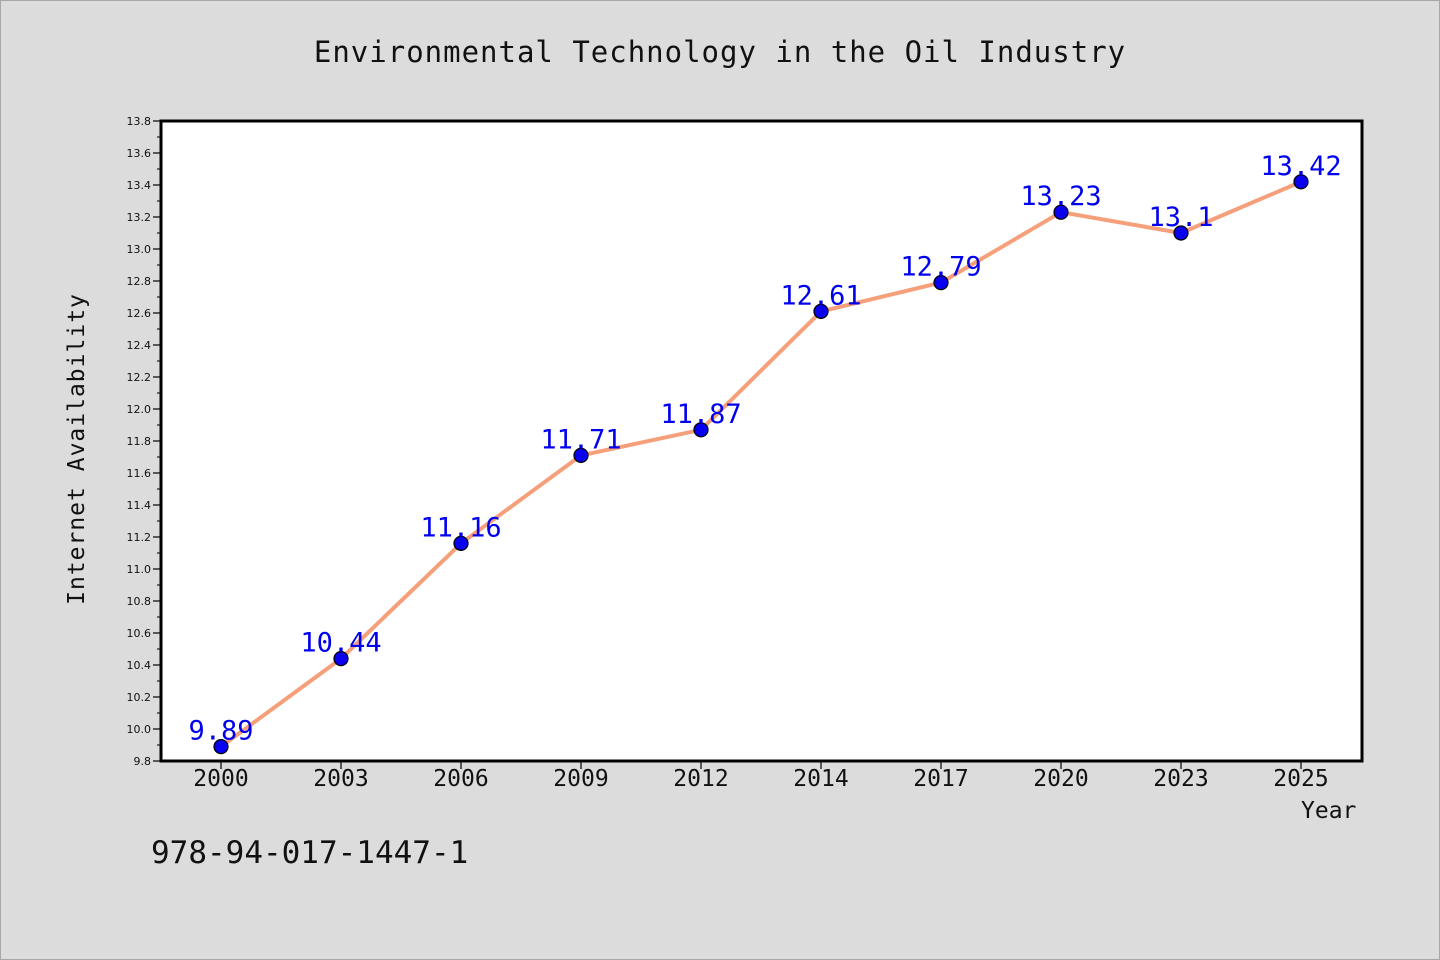 The height and width of the screenshot is (960, 1440). Describe the element at coordinates (580, 439) in the screenshot. I see `data-label: 11.71` at that location.